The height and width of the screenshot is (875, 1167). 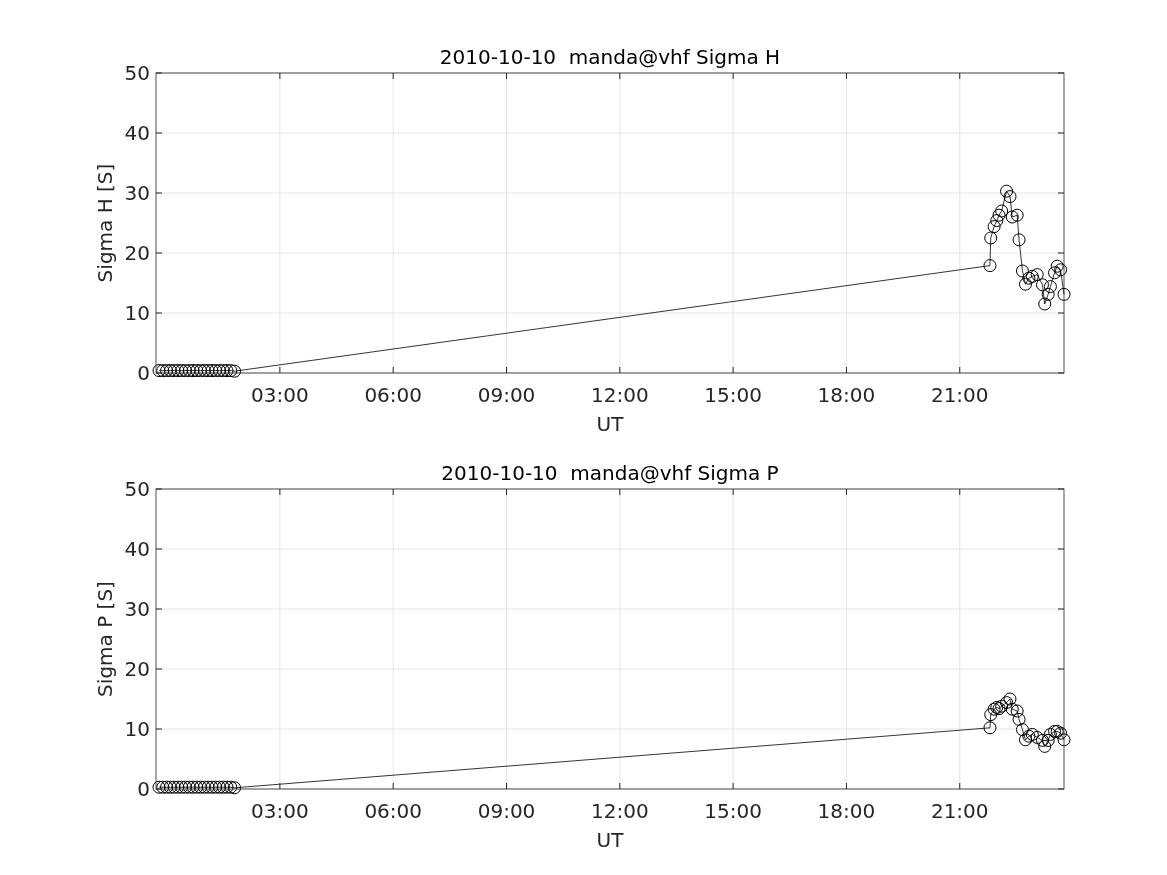 I want to click on chart-title: 2010-10-10 manda@vhf Sigma H, so click(x=610, y=57).